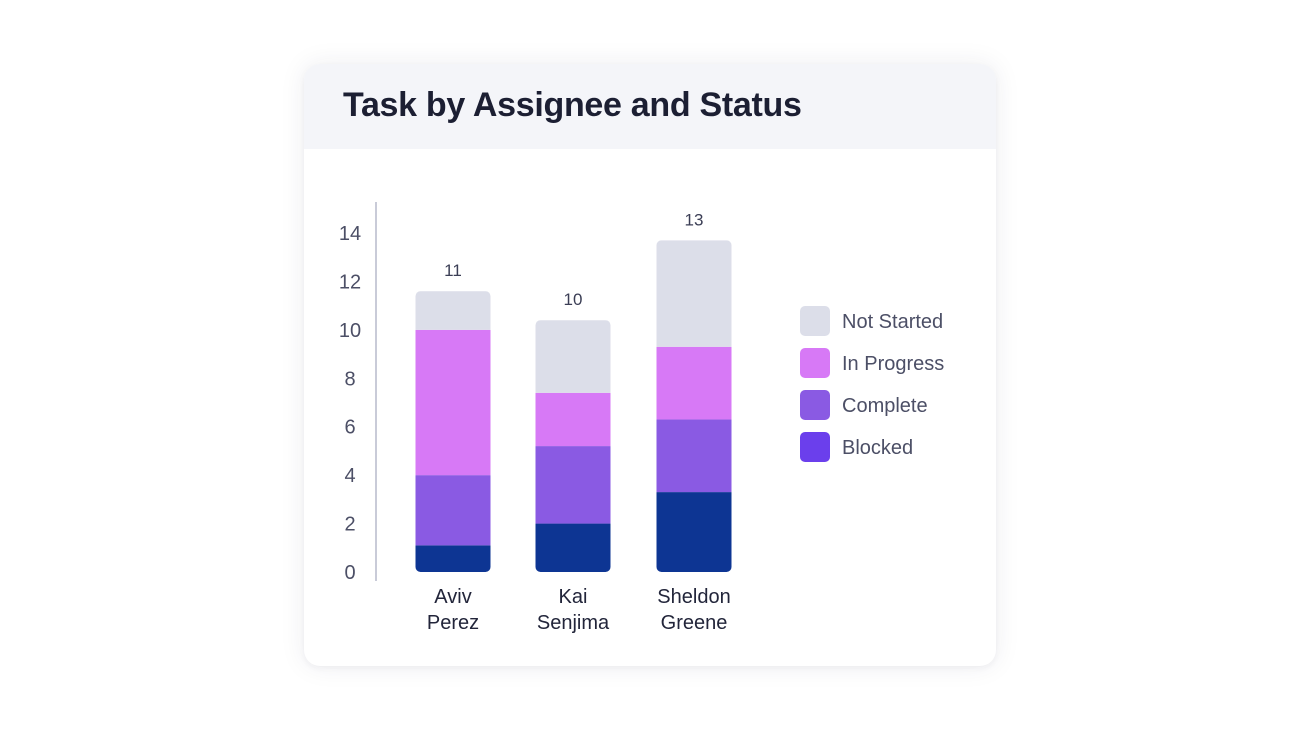  Describe the element at coordinates (693, 610) in the screenshot. I see `x-category-label: Sheldon Greene` at that location.